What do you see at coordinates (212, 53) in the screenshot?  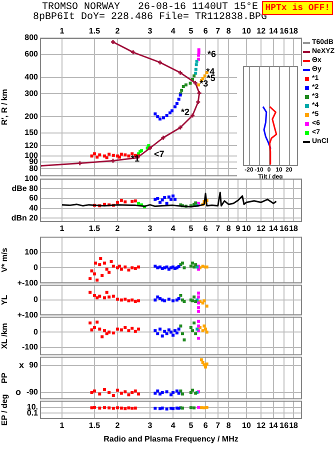 I see `annotation: *6` at bounding box center [212, 53].